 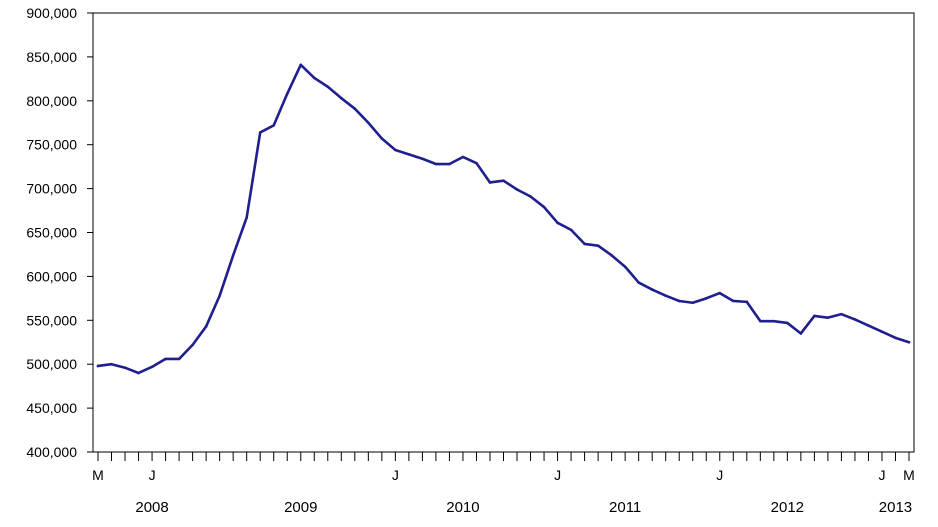 What do you see at coordinates (625, 507) in the screenshot?
I see `x-year-label: 2011` at bounding box center [625, 507].